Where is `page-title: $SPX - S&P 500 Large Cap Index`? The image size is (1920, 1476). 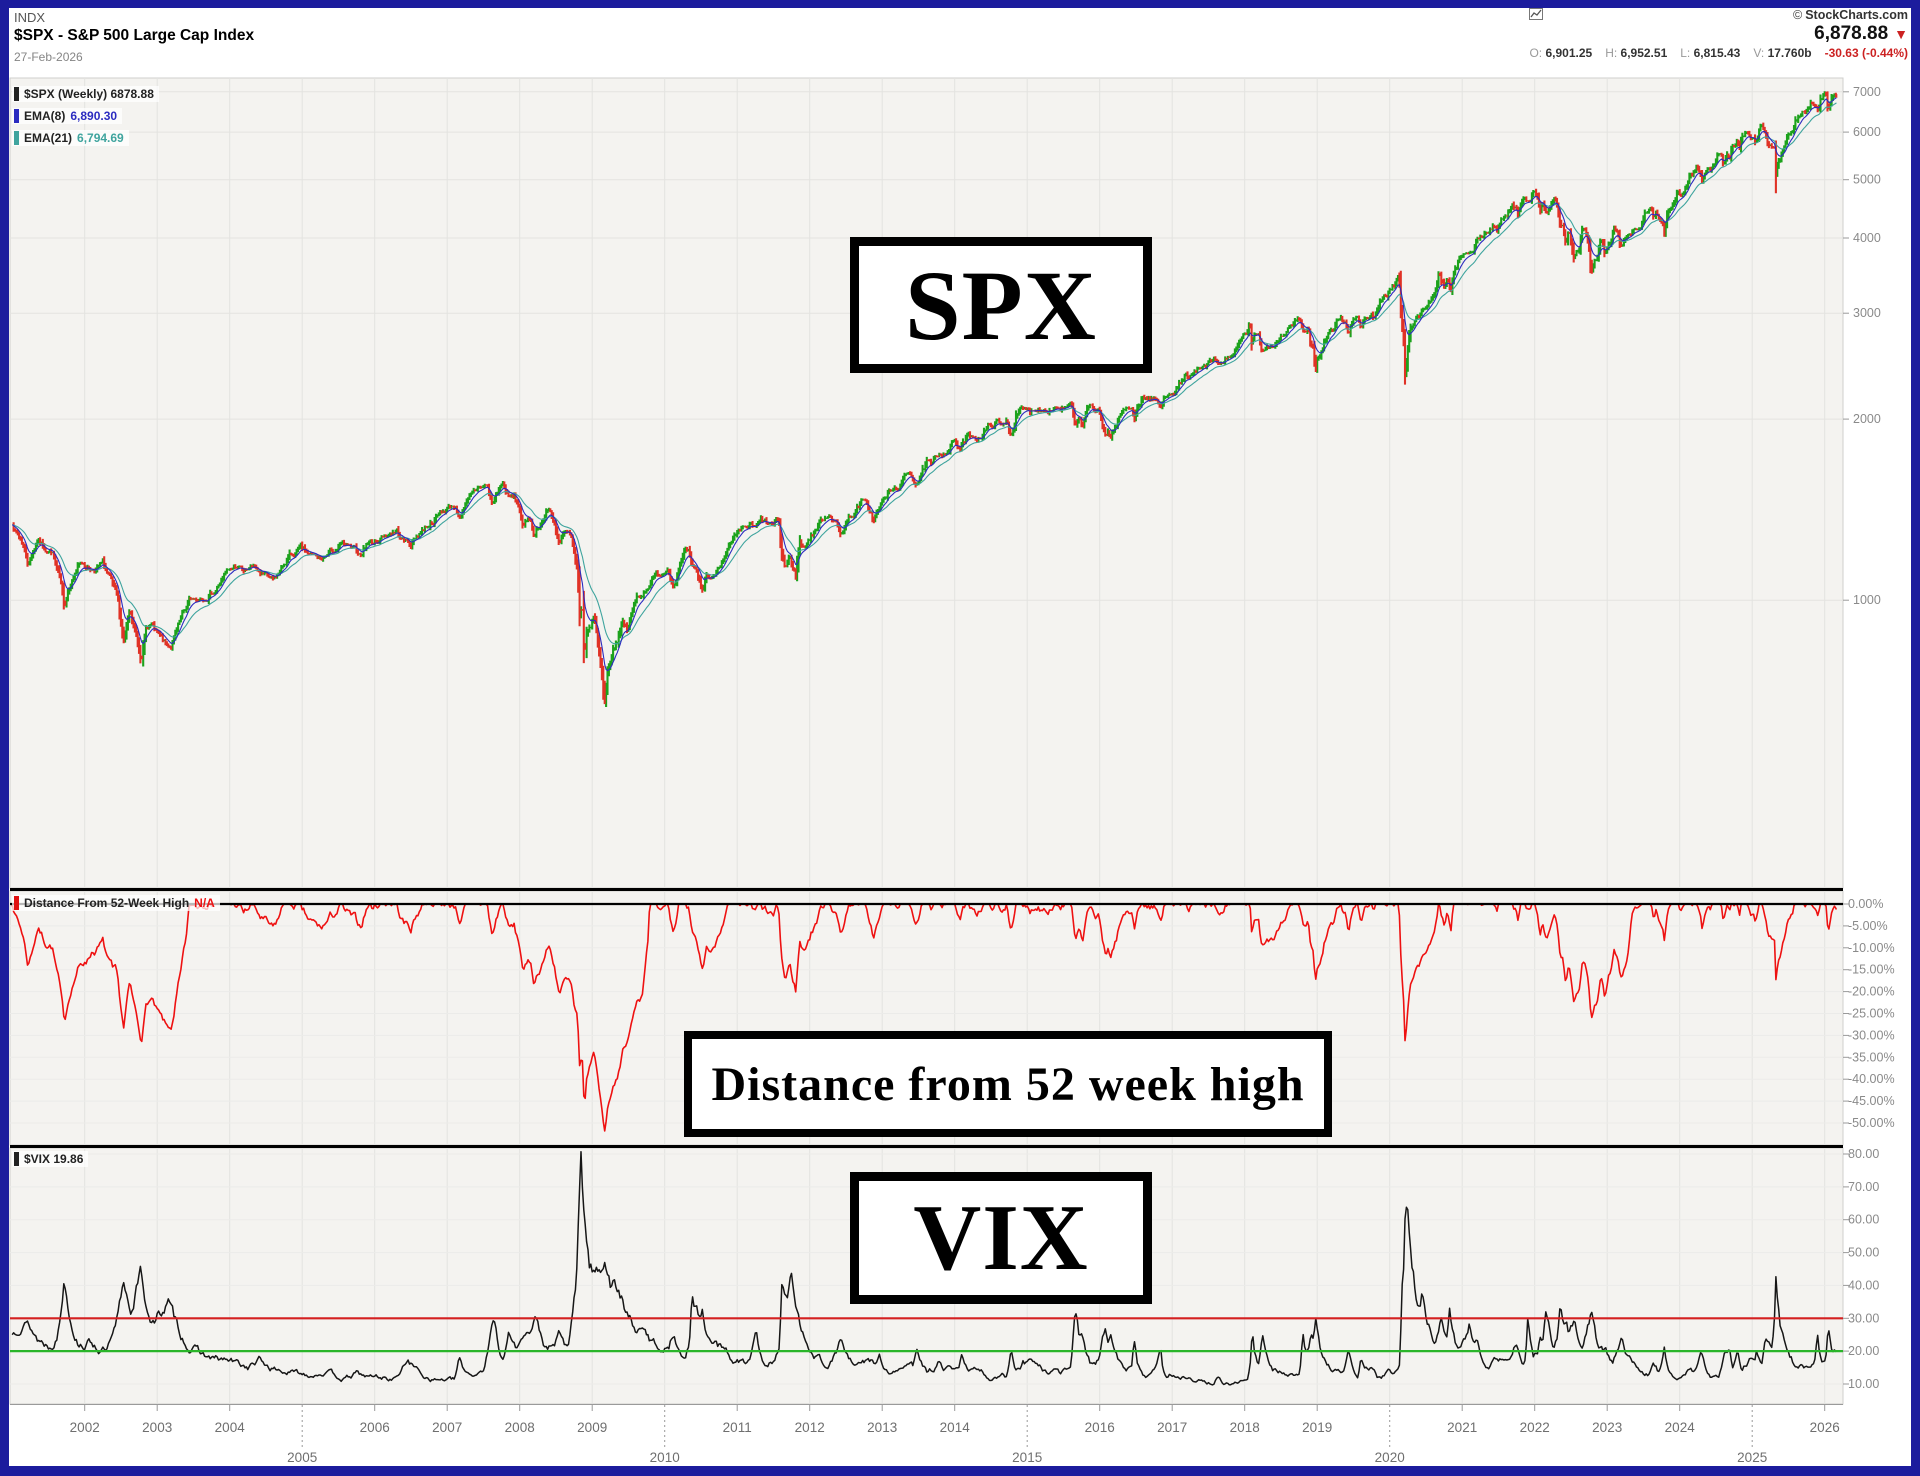
page-title: $SPX - S&P 500 Large Cap Index is located at coordinates (134, 35).